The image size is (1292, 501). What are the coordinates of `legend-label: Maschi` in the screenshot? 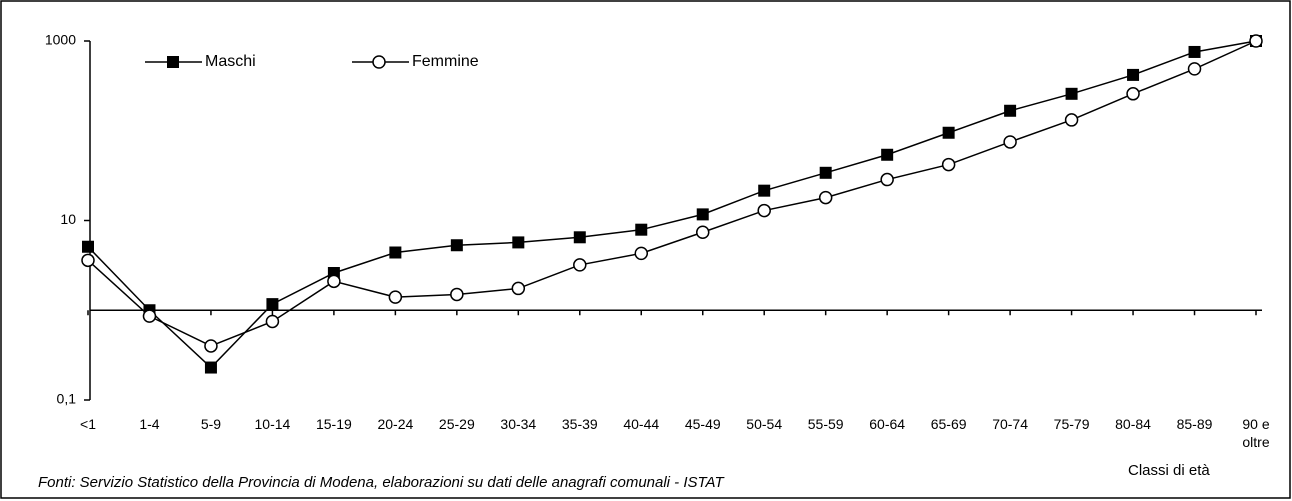 It's located at (230, 61).